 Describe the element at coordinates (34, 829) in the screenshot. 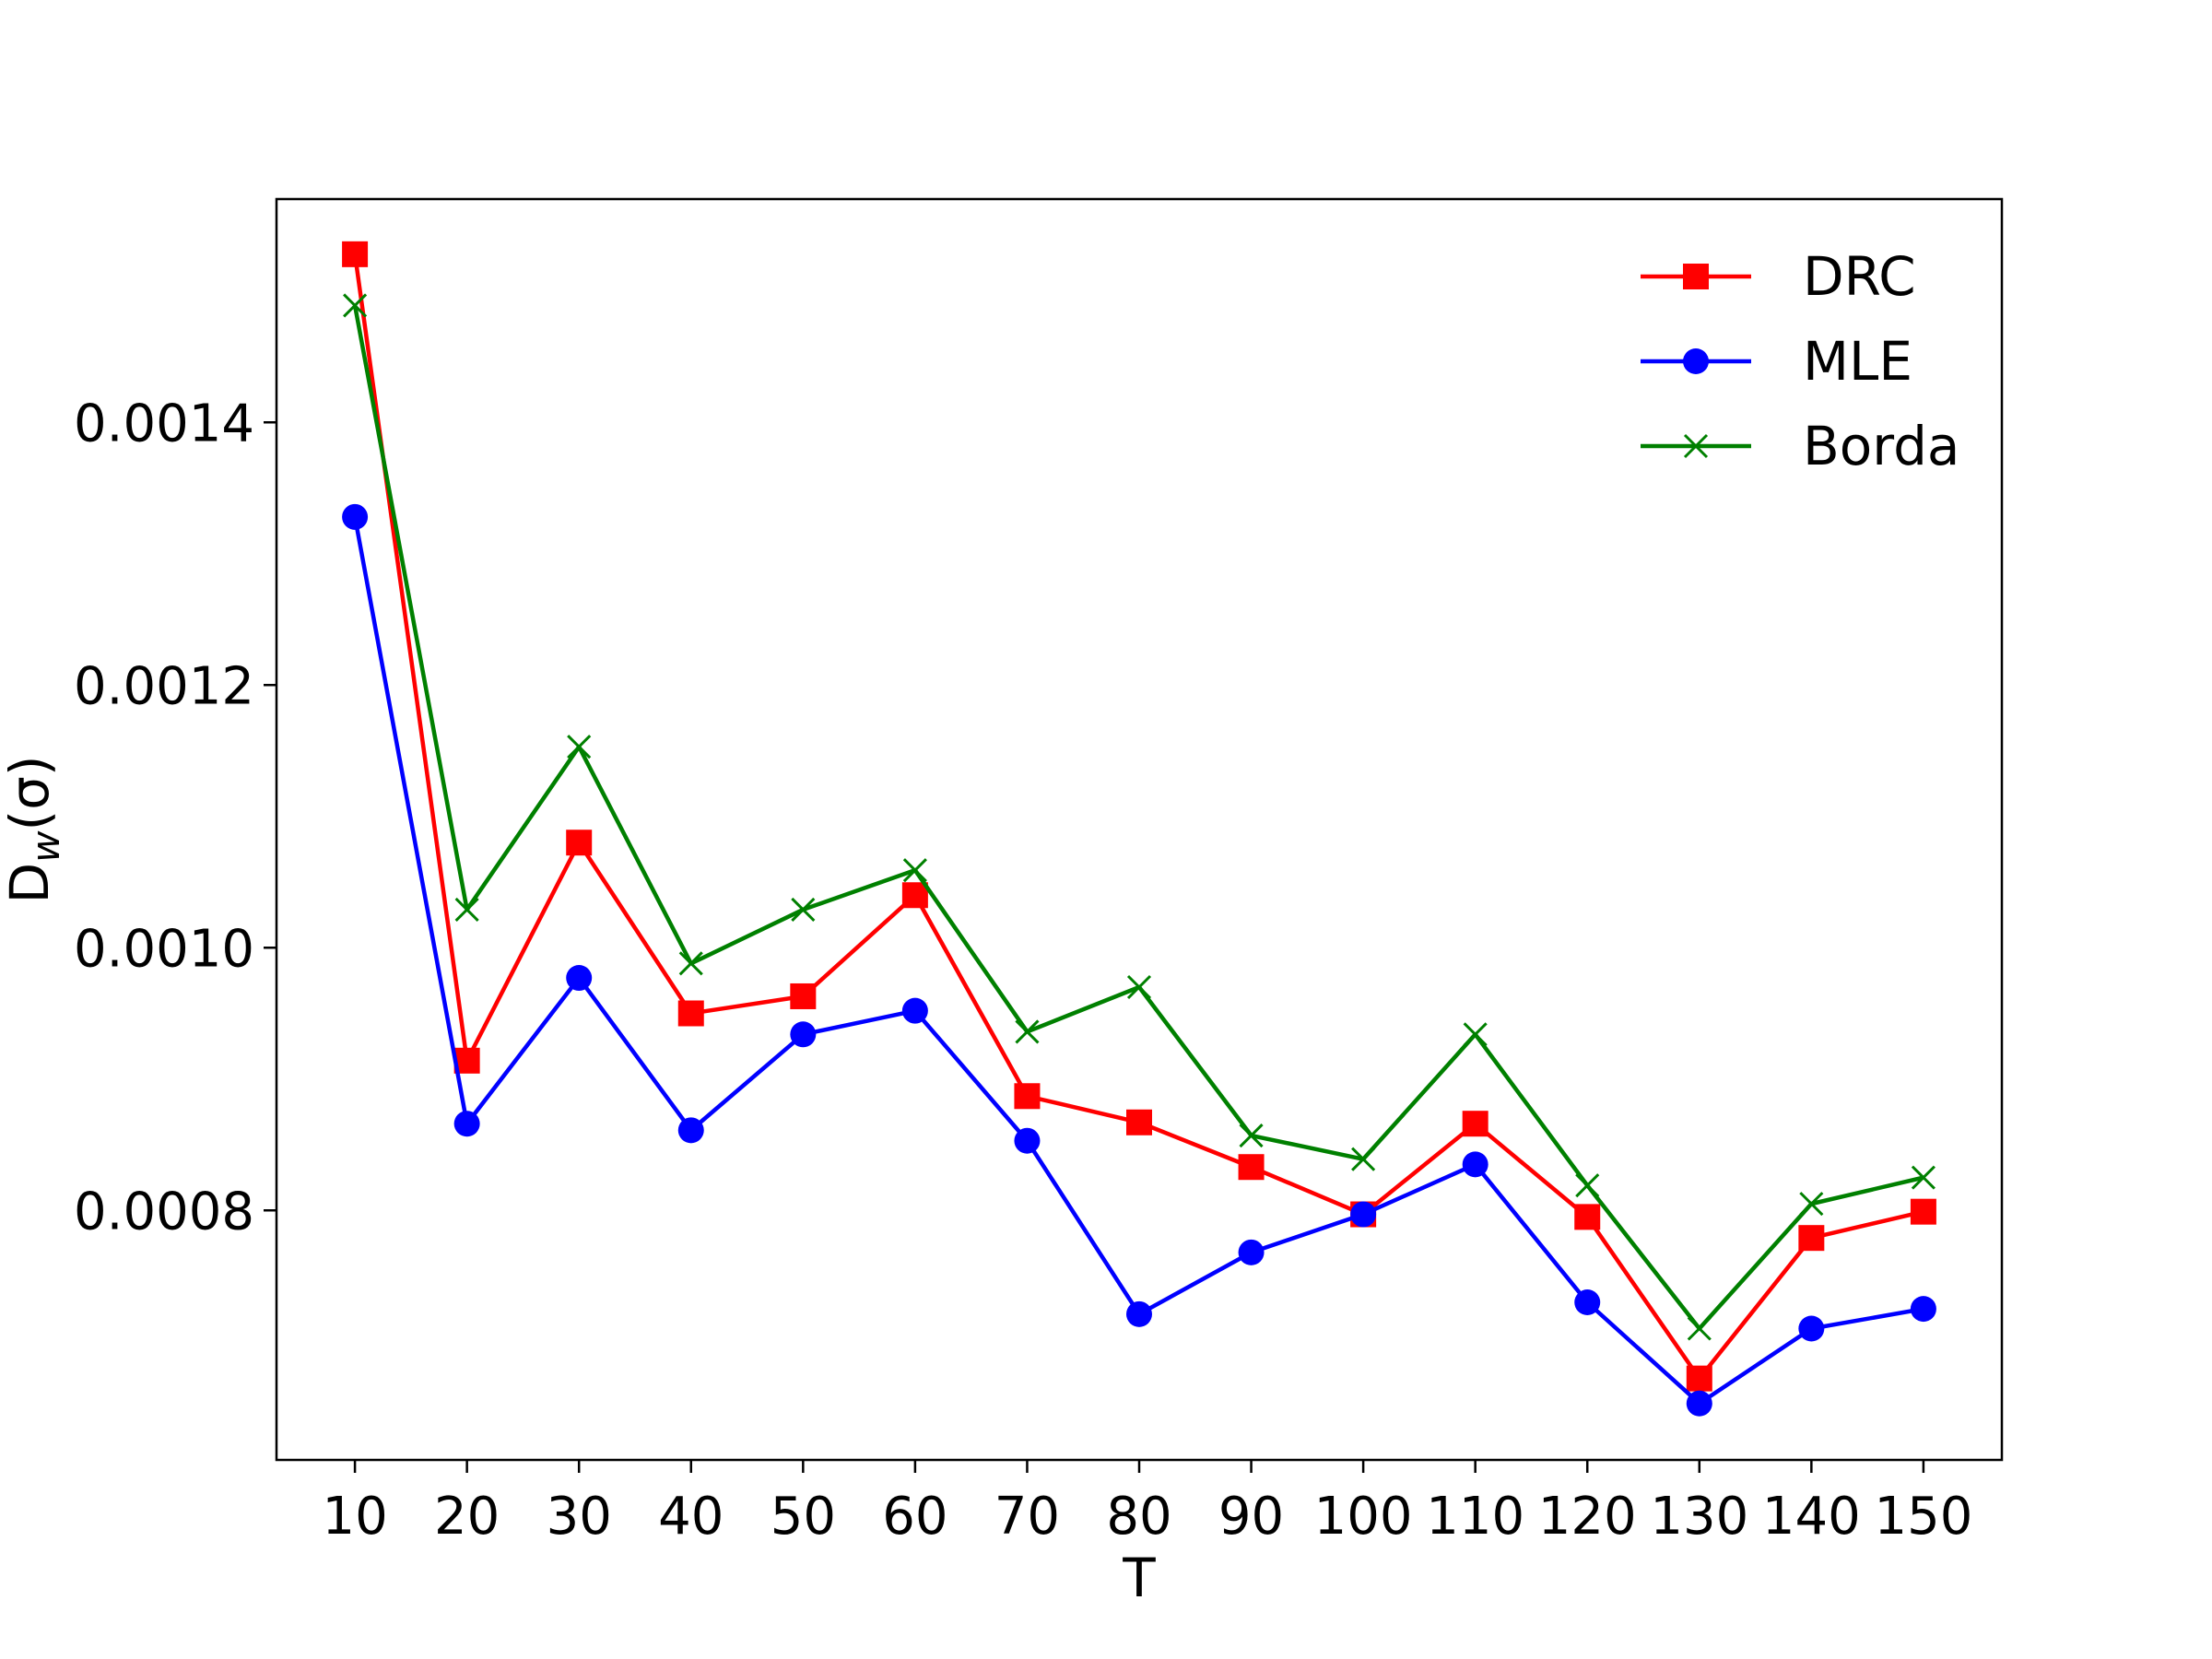

I see `y-axis-title: Dw(σ)` at that location.